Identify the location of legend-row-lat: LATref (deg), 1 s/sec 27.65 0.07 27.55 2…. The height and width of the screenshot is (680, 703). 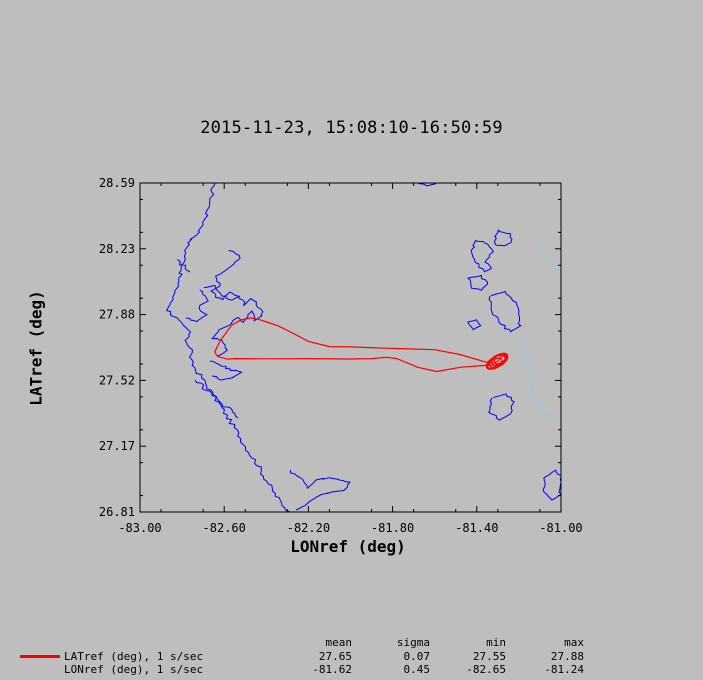
(351, 657).